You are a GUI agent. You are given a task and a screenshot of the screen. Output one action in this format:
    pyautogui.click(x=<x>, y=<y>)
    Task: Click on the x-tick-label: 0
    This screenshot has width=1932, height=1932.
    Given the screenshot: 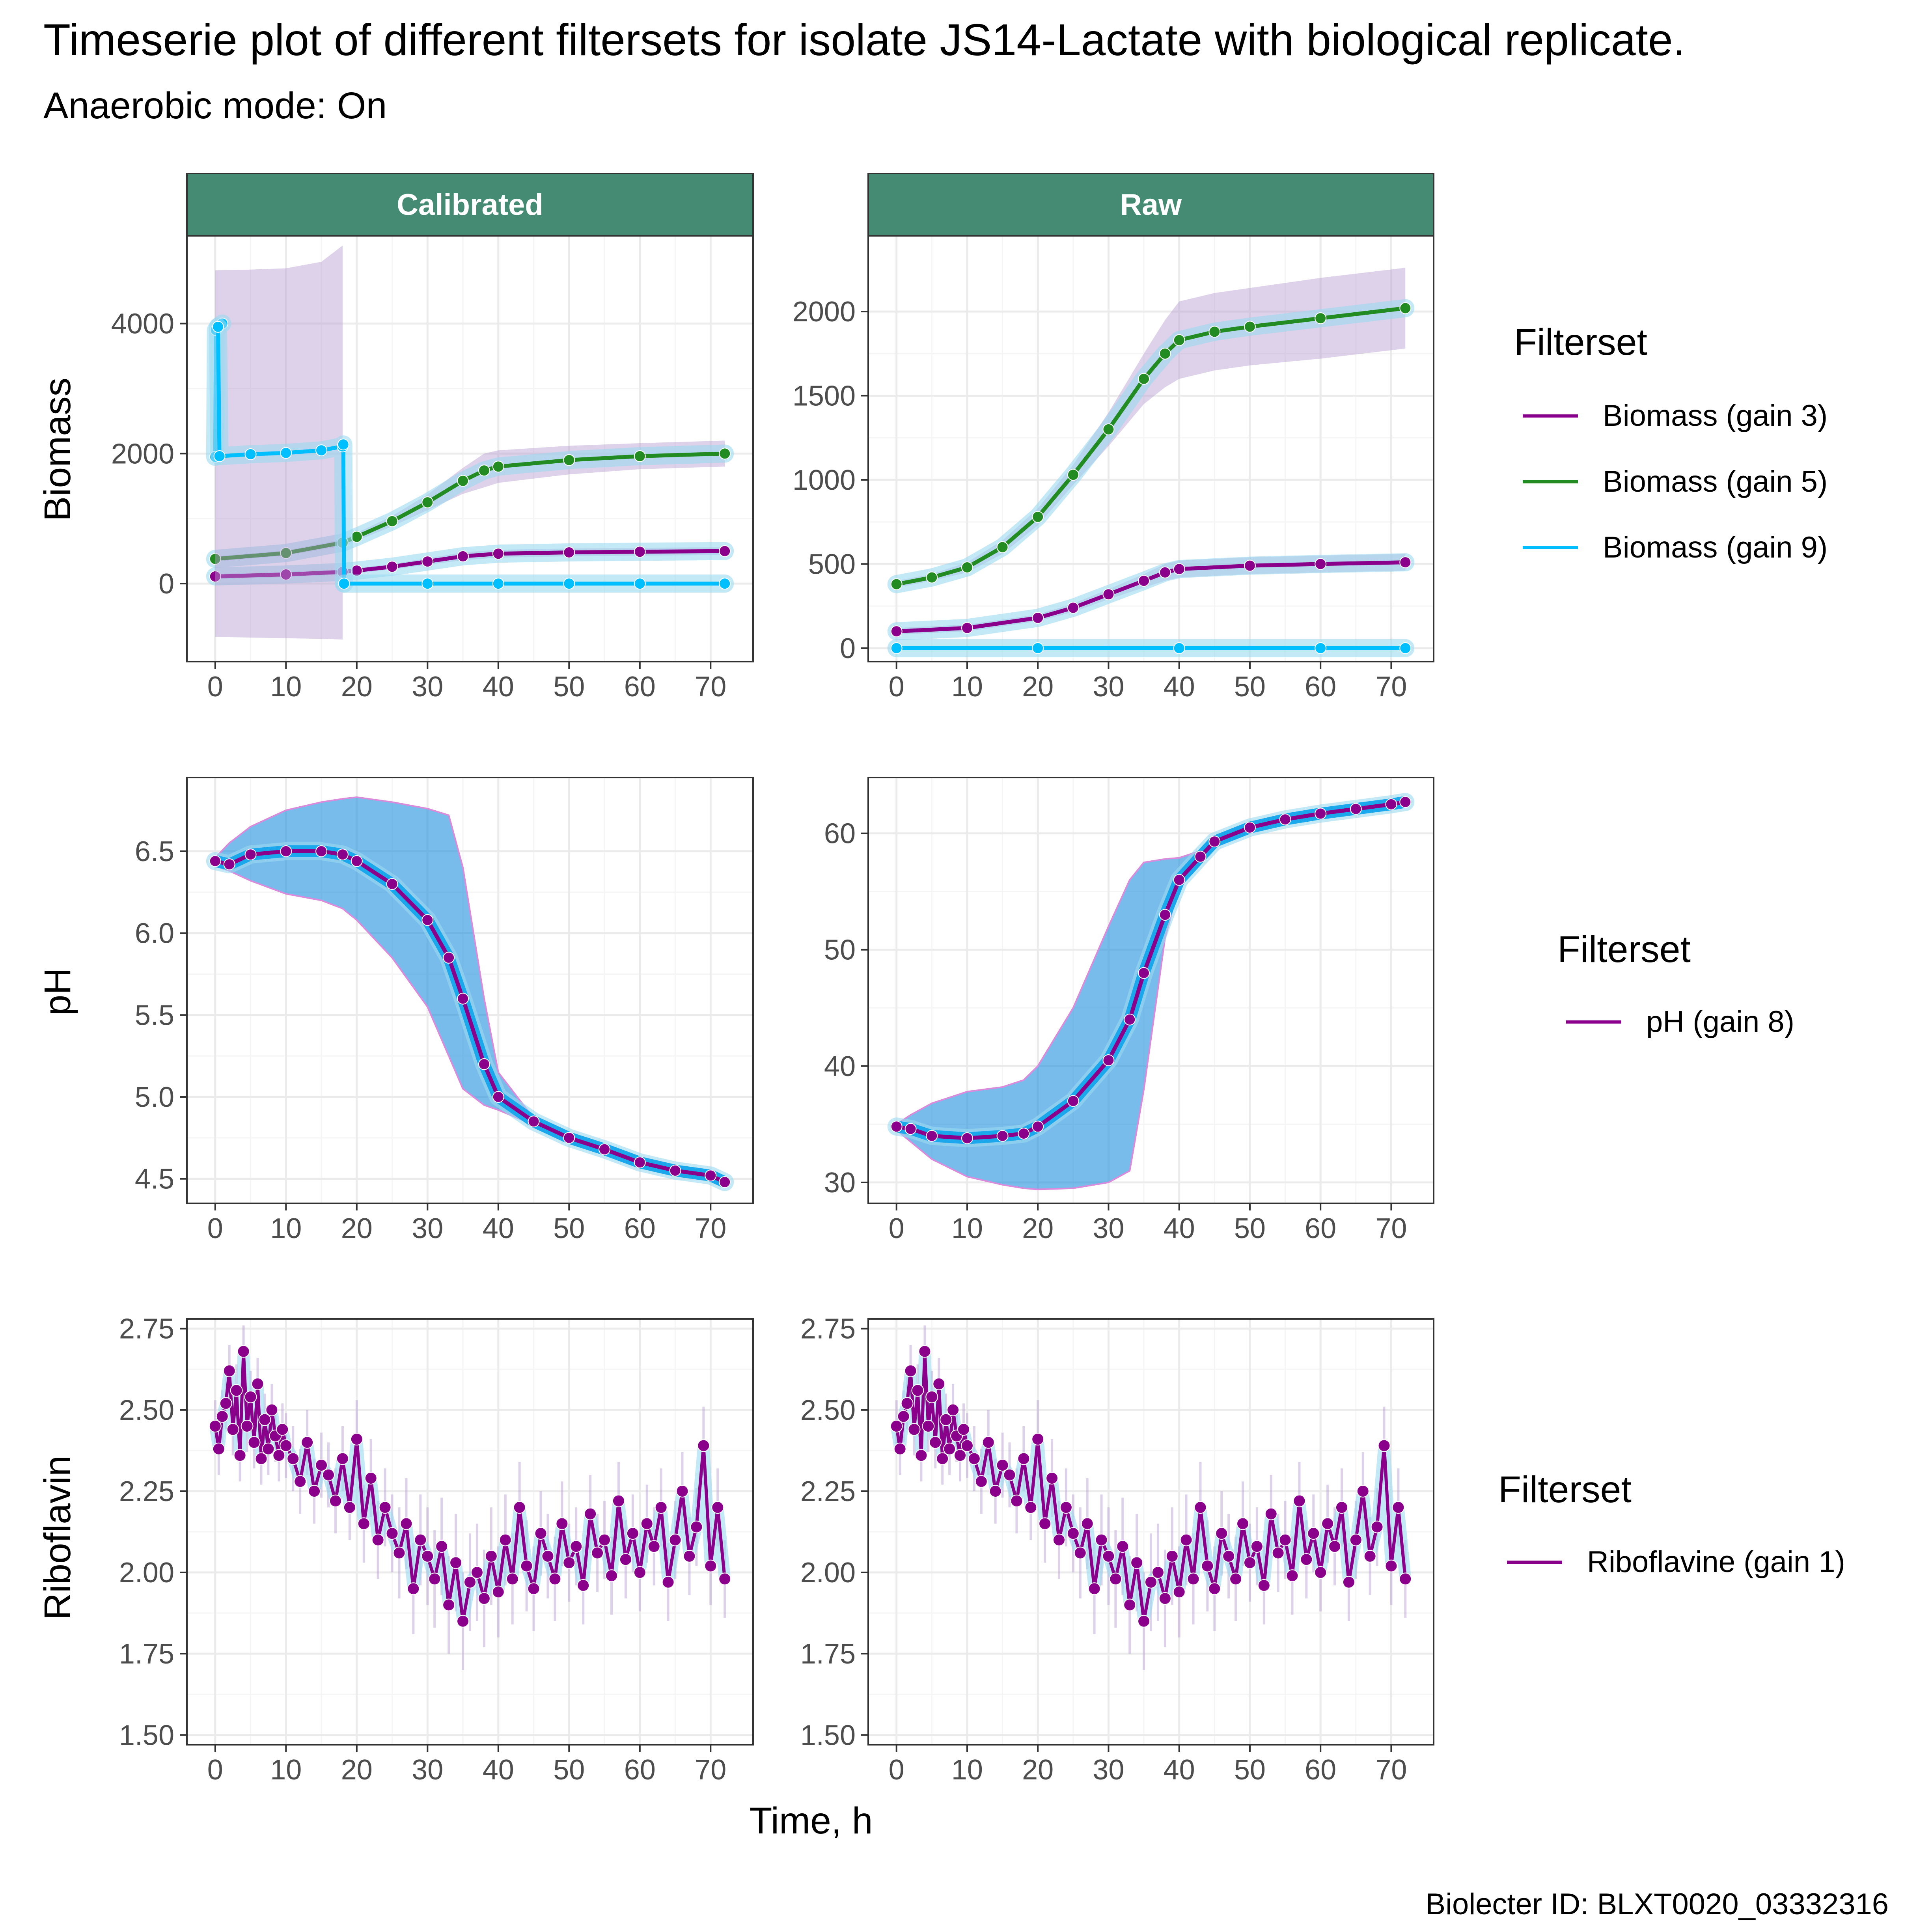 What is the action you would take?
    pyautogui.click(x=215, y=1228)
    